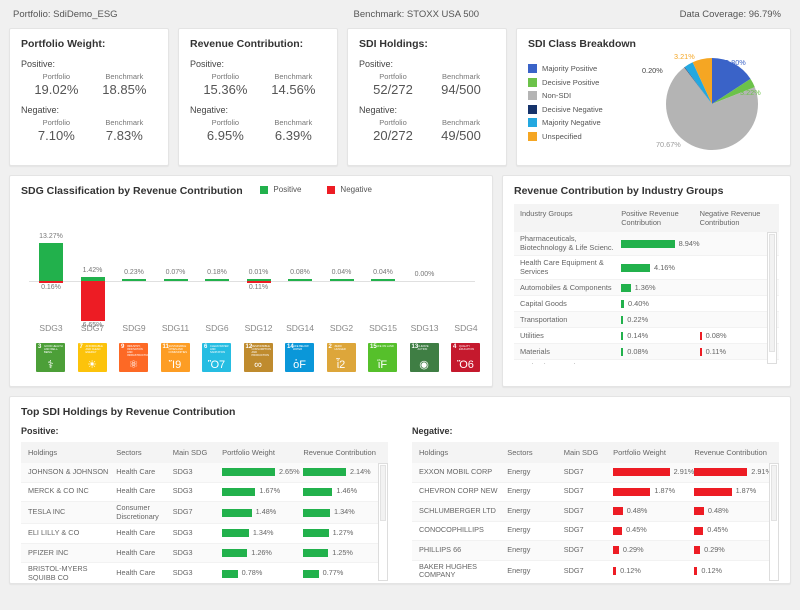  What do you see at coordinates (43, 452) in the screenshot?
I see `column-header-holdings: Holdings` at bounding box center [43, 452].